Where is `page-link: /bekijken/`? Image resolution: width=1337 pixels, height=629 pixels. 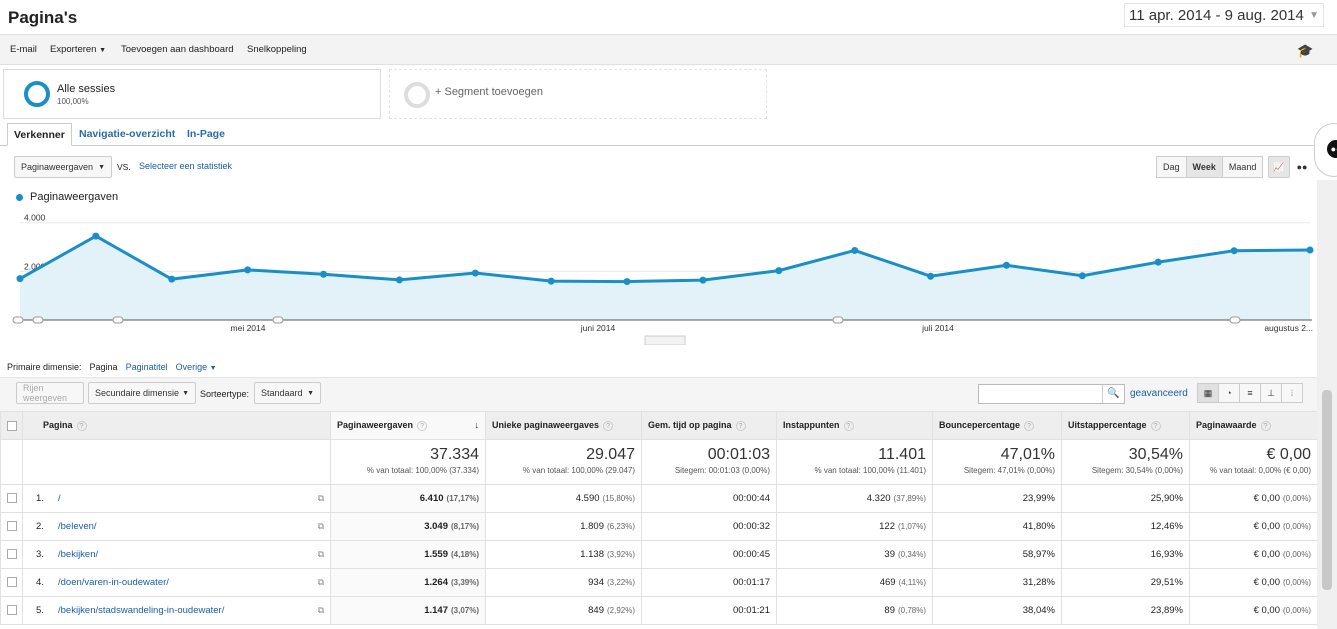
page-link: /bekijken/ is located at coordinates (78, 554).